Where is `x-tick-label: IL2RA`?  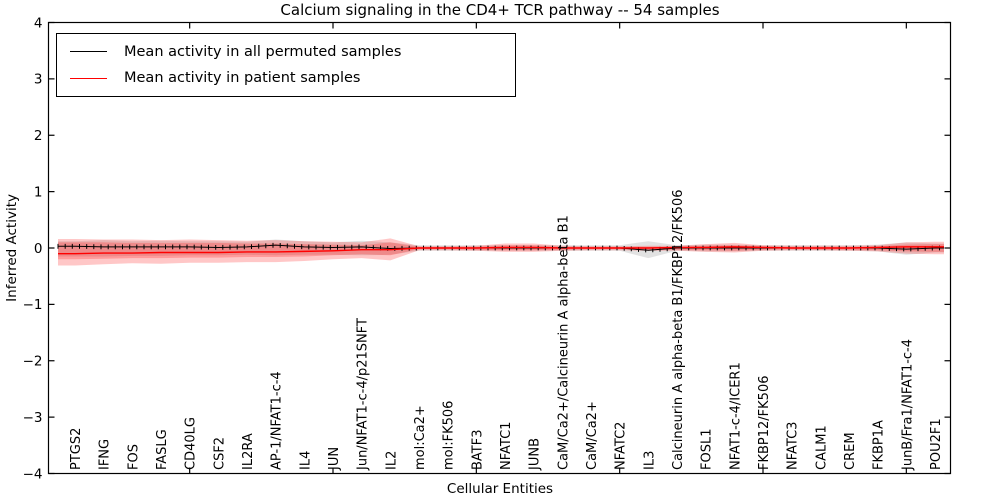
x-tick-label: IL2RA is located at coordinates (248, 451).